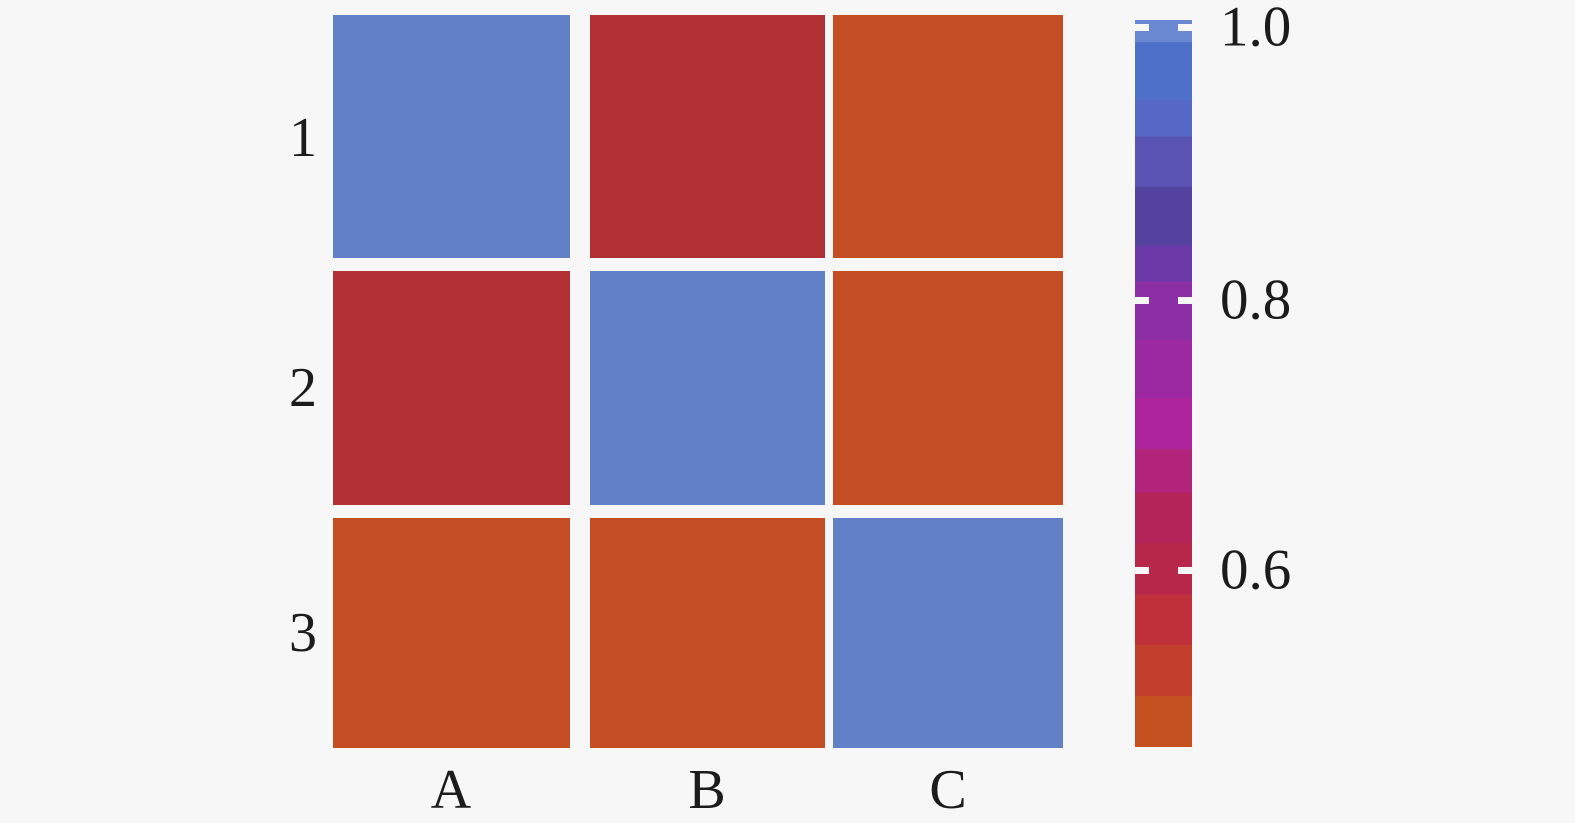 The image size is (1575, 823). I want to click on colorbar-tick-label-0-6: 0.6, so click(1256, 570).